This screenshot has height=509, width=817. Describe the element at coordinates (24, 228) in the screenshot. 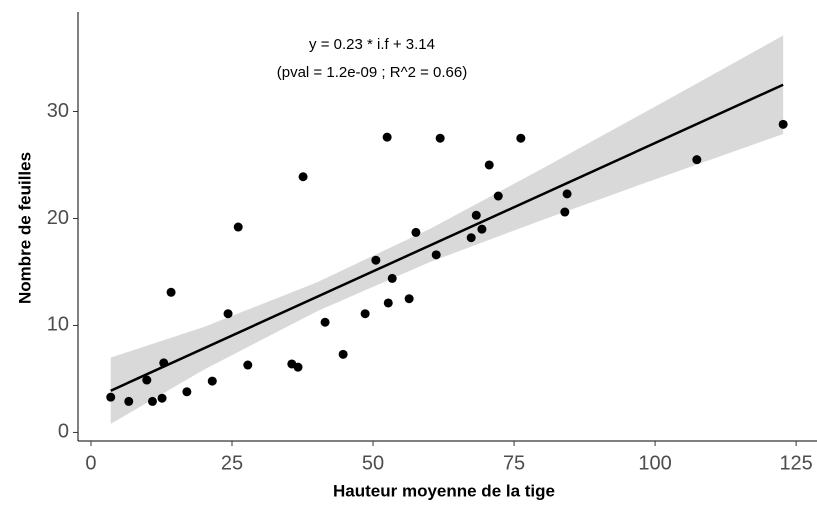

I see `y-axis-title: Nombre de feuilles` at that location.